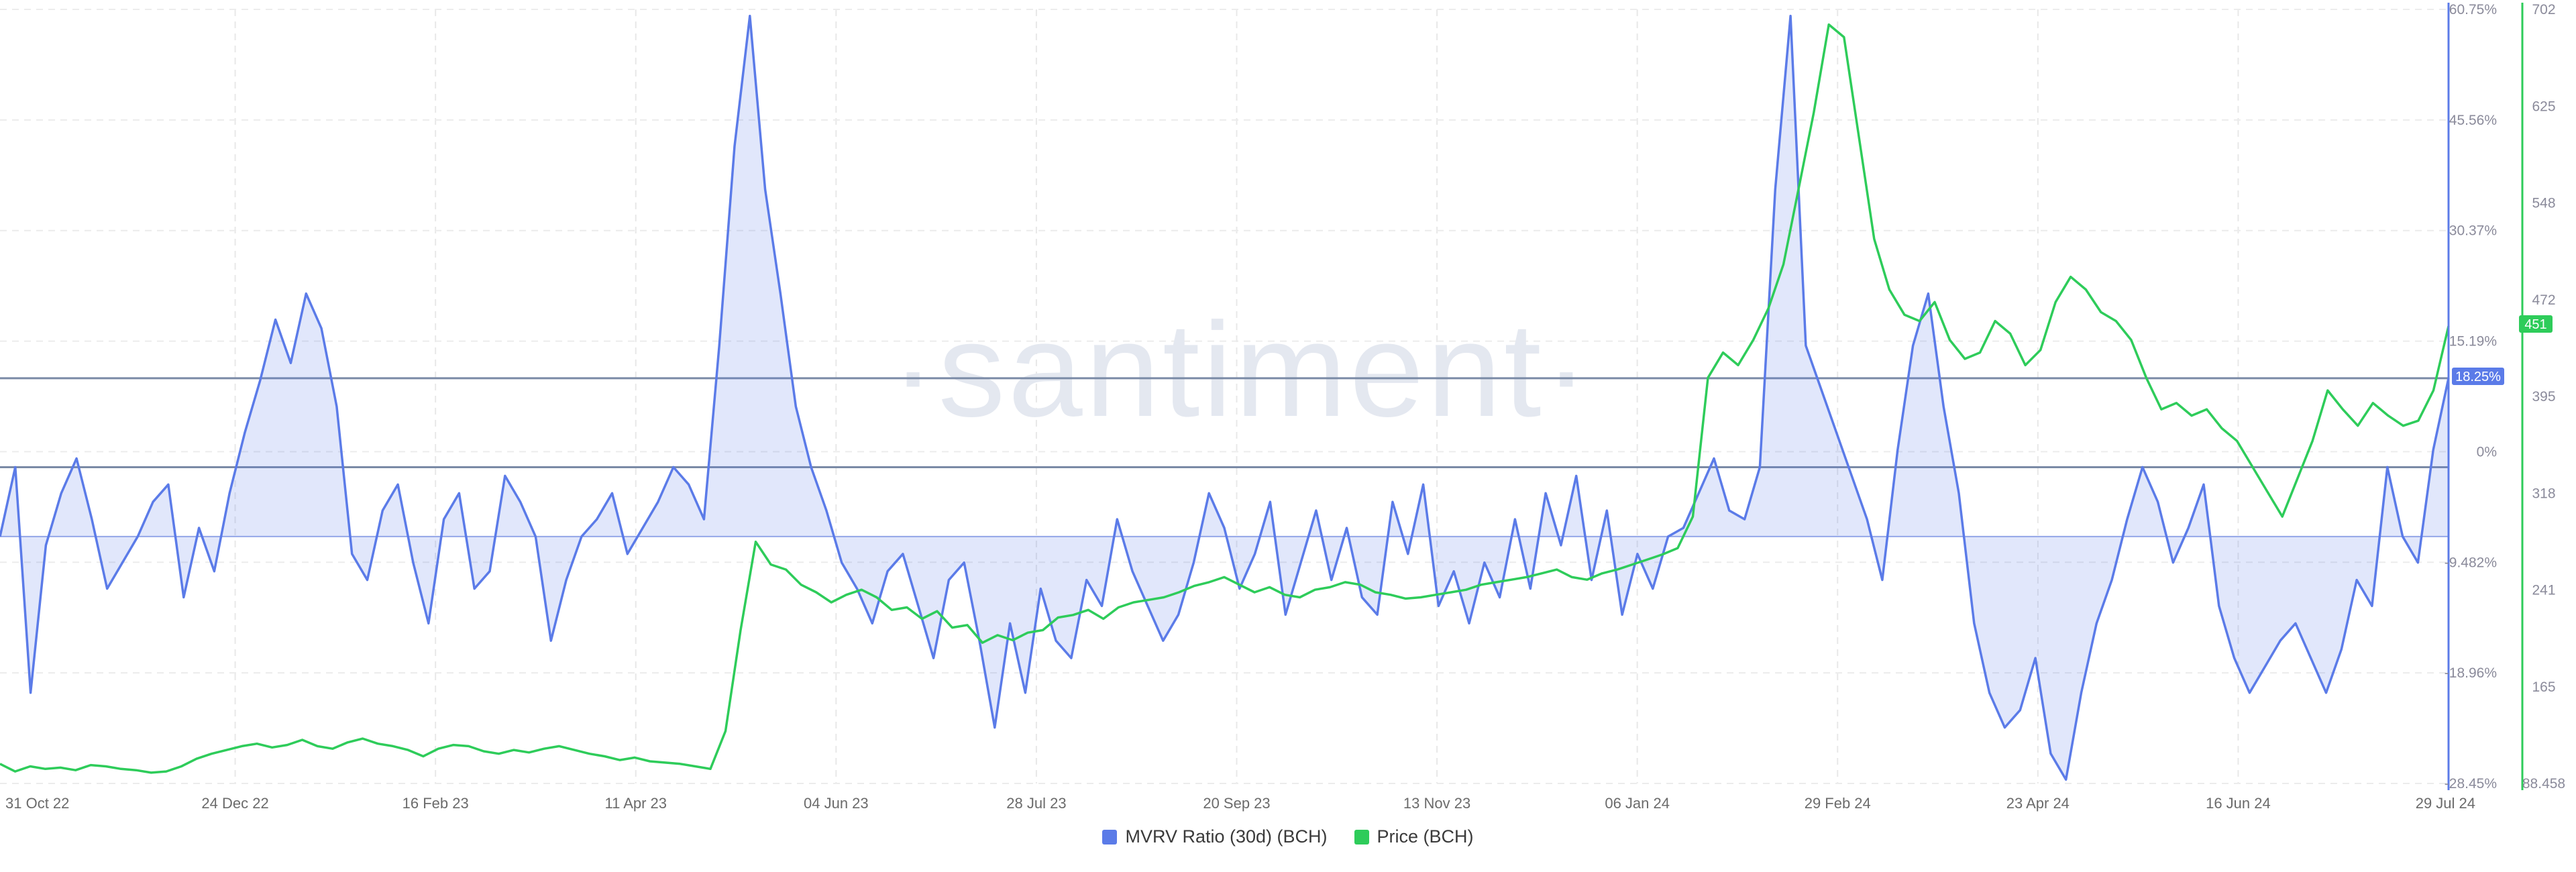  What do you see at coordinates (2543, 494) in the screenshot?
I see `price-tick-label: 318` at bounding box center [2543, 494].